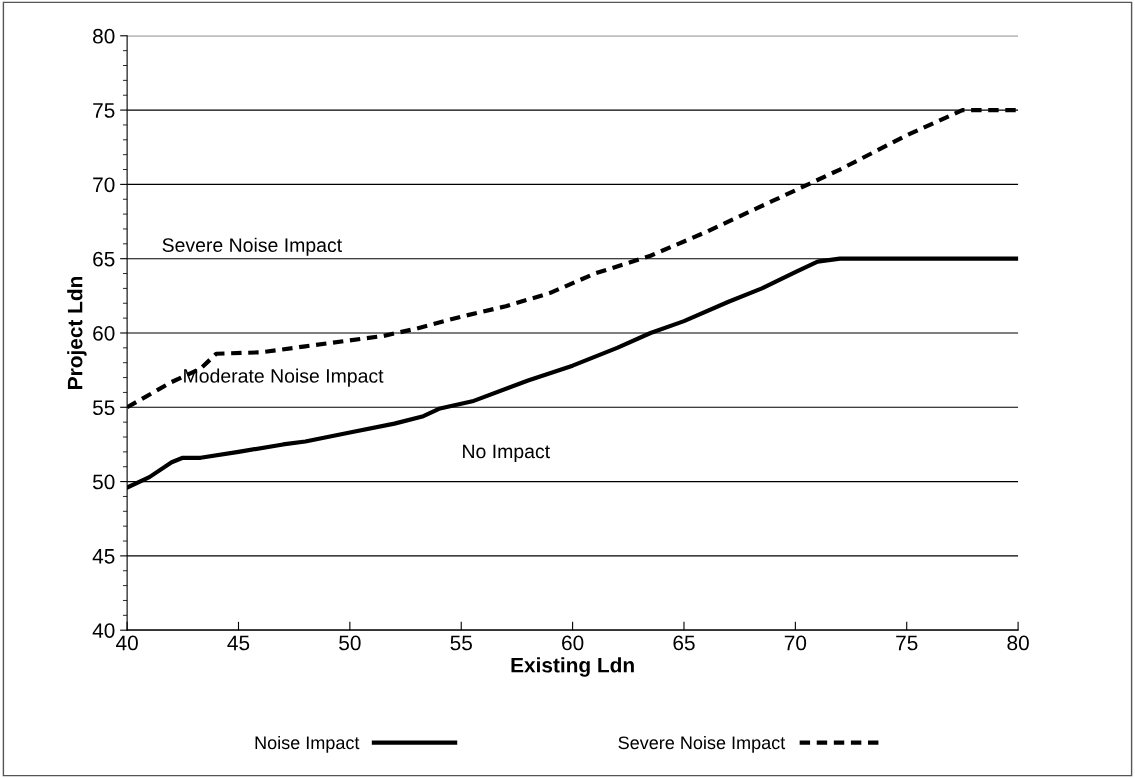 Image resolution: width=1135 pixels, height=778 pixels. What do you see at coordinates (103, 556) in the screenshot?
I see `y-tick-label: 45` at bounding box center [103, 556].